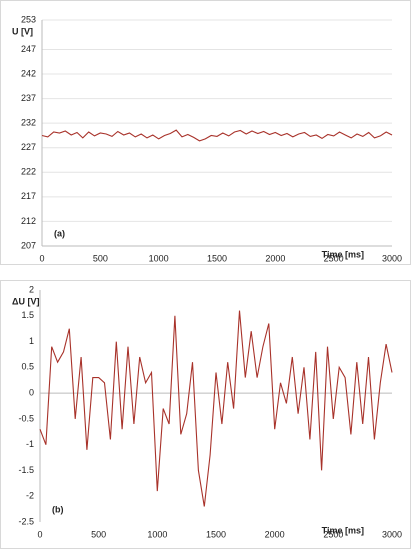 The image size is (413, 550). Describe the element at coordinates (26, 521) in the screenshot. I see `y-tick-label: -2.5` at that location.